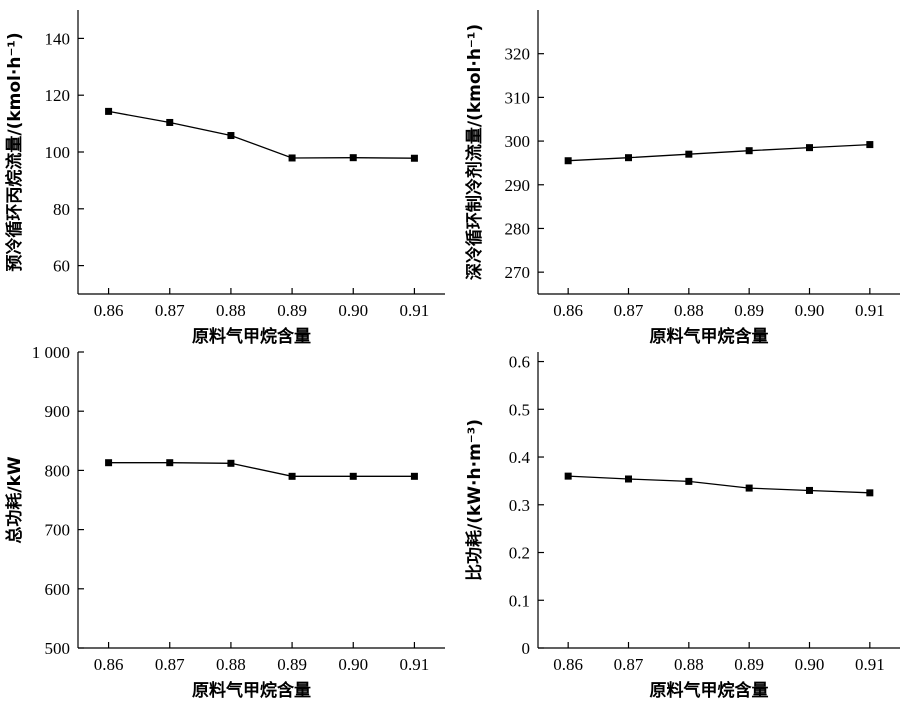 The image size is (900, 706). Describe the element at coordinates (51, 352) in the screenshot. I see `y-tick-label: 1 000` at that location.